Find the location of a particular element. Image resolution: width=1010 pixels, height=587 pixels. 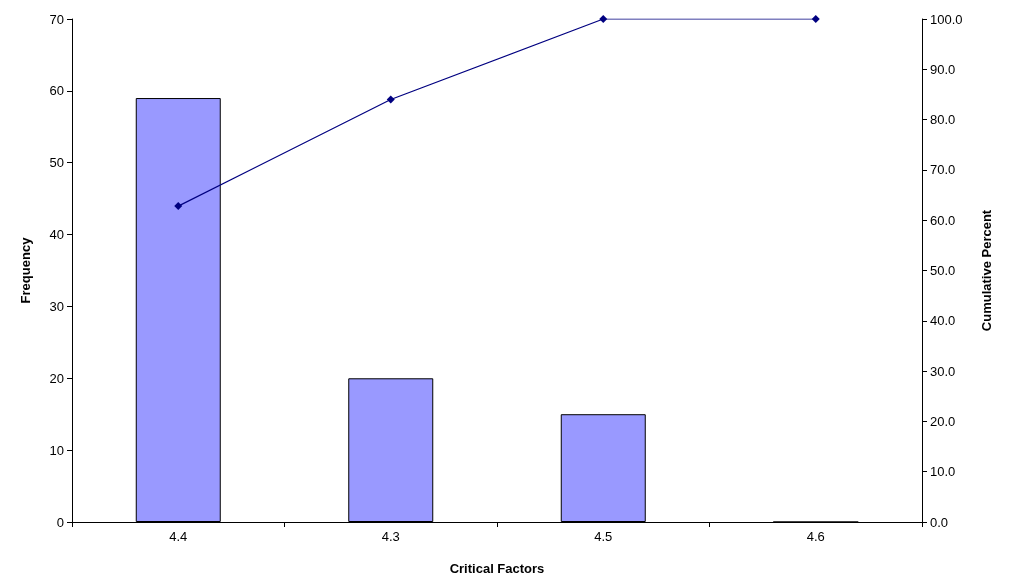

y-tick-label: 20 is located at coordinates (56, 378).